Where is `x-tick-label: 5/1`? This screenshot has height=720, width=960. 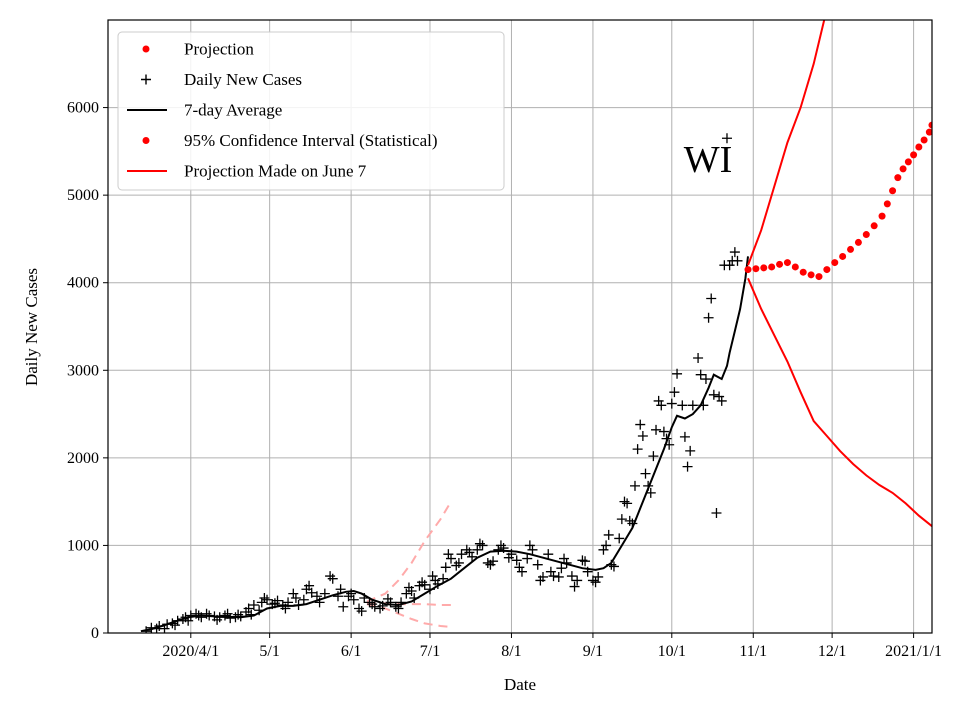 x-tick-label: 5/1 is located at coordinates (269, 651).